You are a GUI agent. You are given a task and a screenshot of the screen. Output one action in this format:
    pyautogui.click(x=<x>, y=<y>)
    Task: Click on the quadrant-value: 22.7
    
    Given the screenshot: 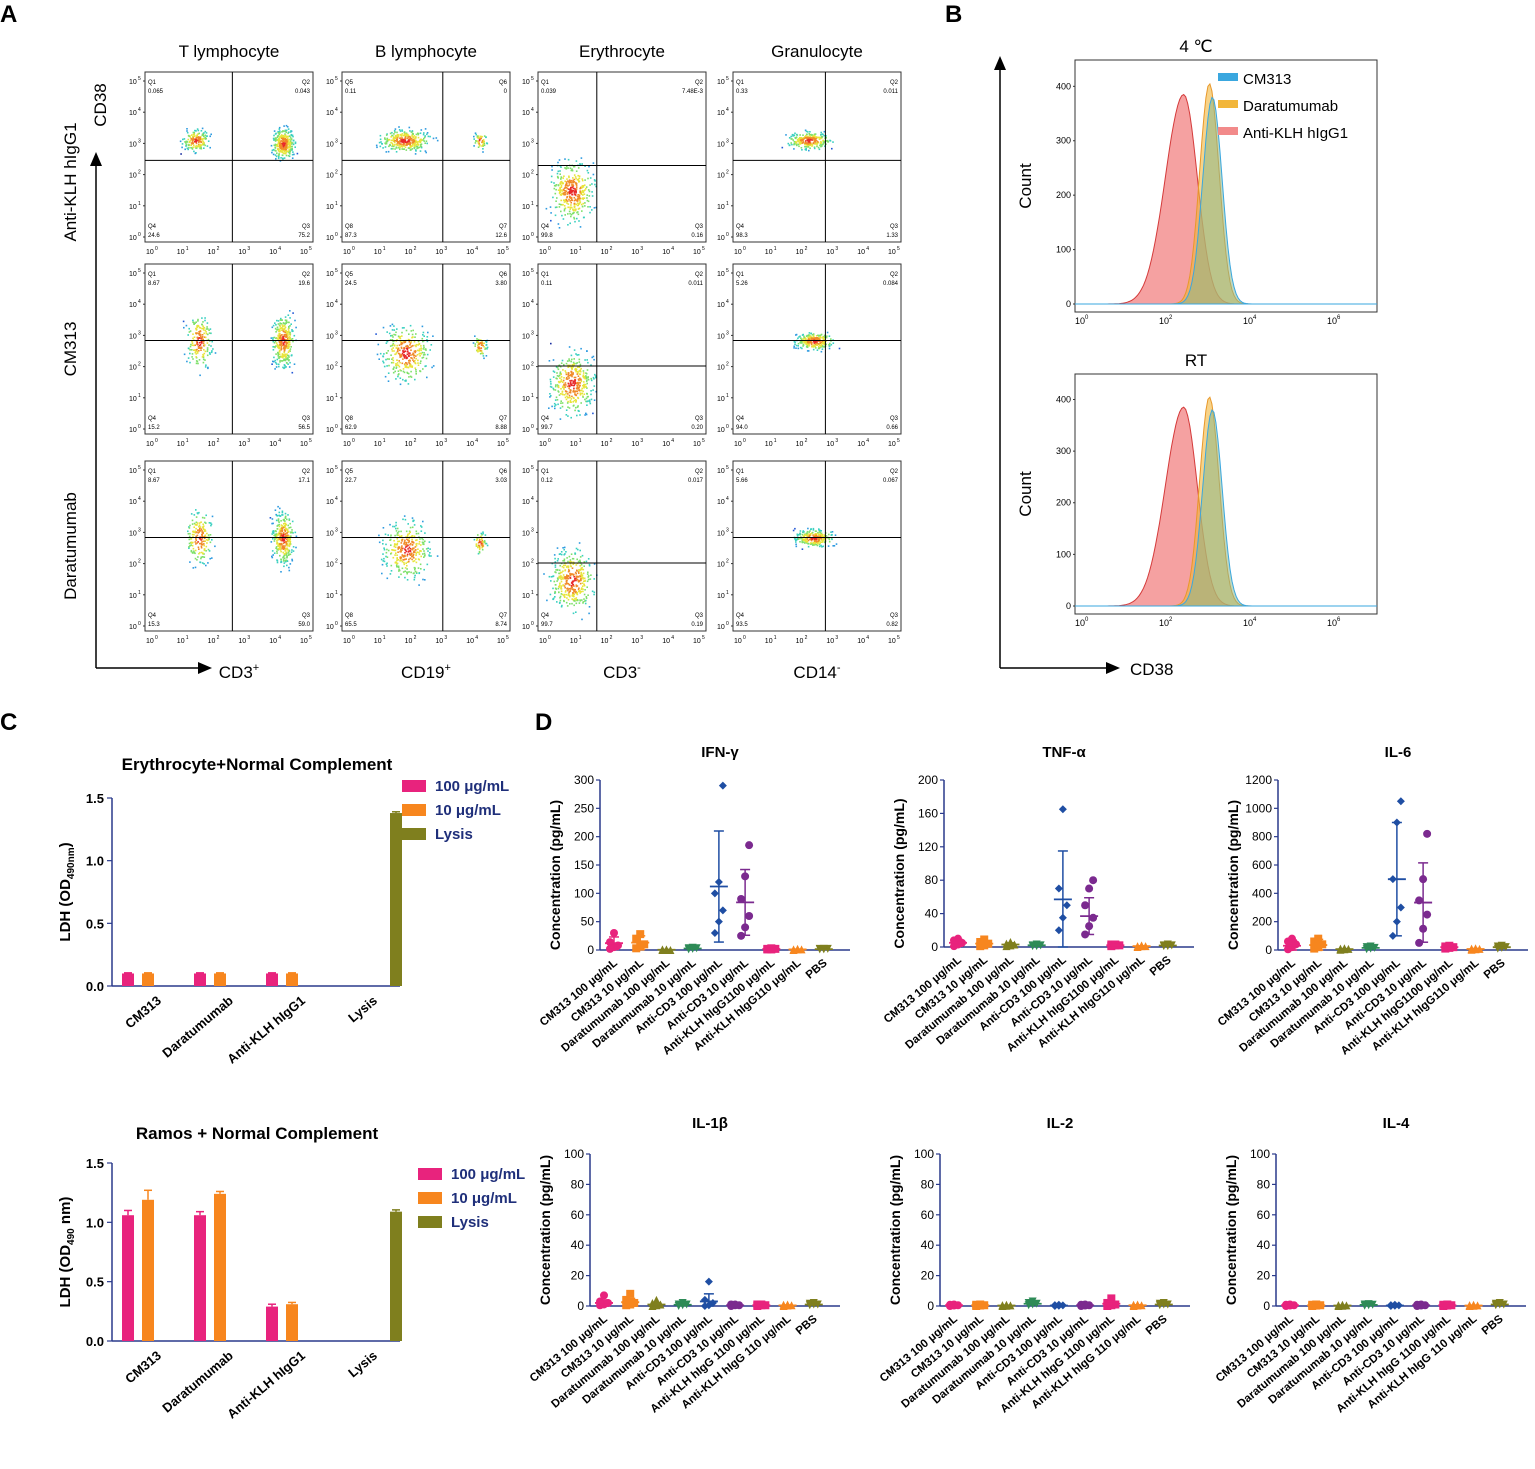 What is the action you would take?
    pyautogui.click(x=351, y=481)
    